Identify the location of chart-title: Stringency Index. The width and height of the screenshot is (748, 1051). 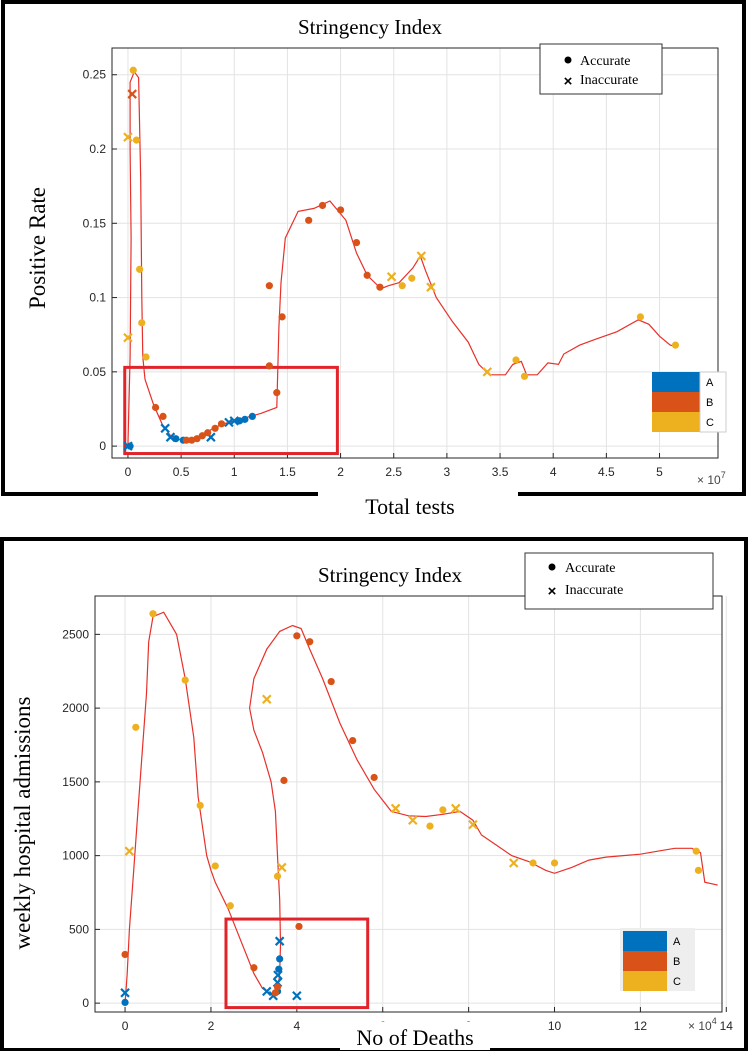
(390, 575).